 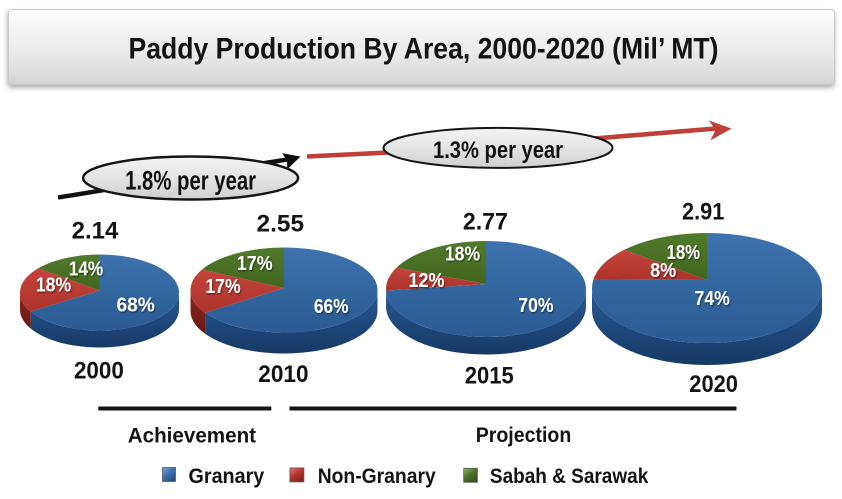 What do you see at coordinates (535, 306) in the screenshot?
I see `svg-text: 70%` at bounding box center [535, 306].